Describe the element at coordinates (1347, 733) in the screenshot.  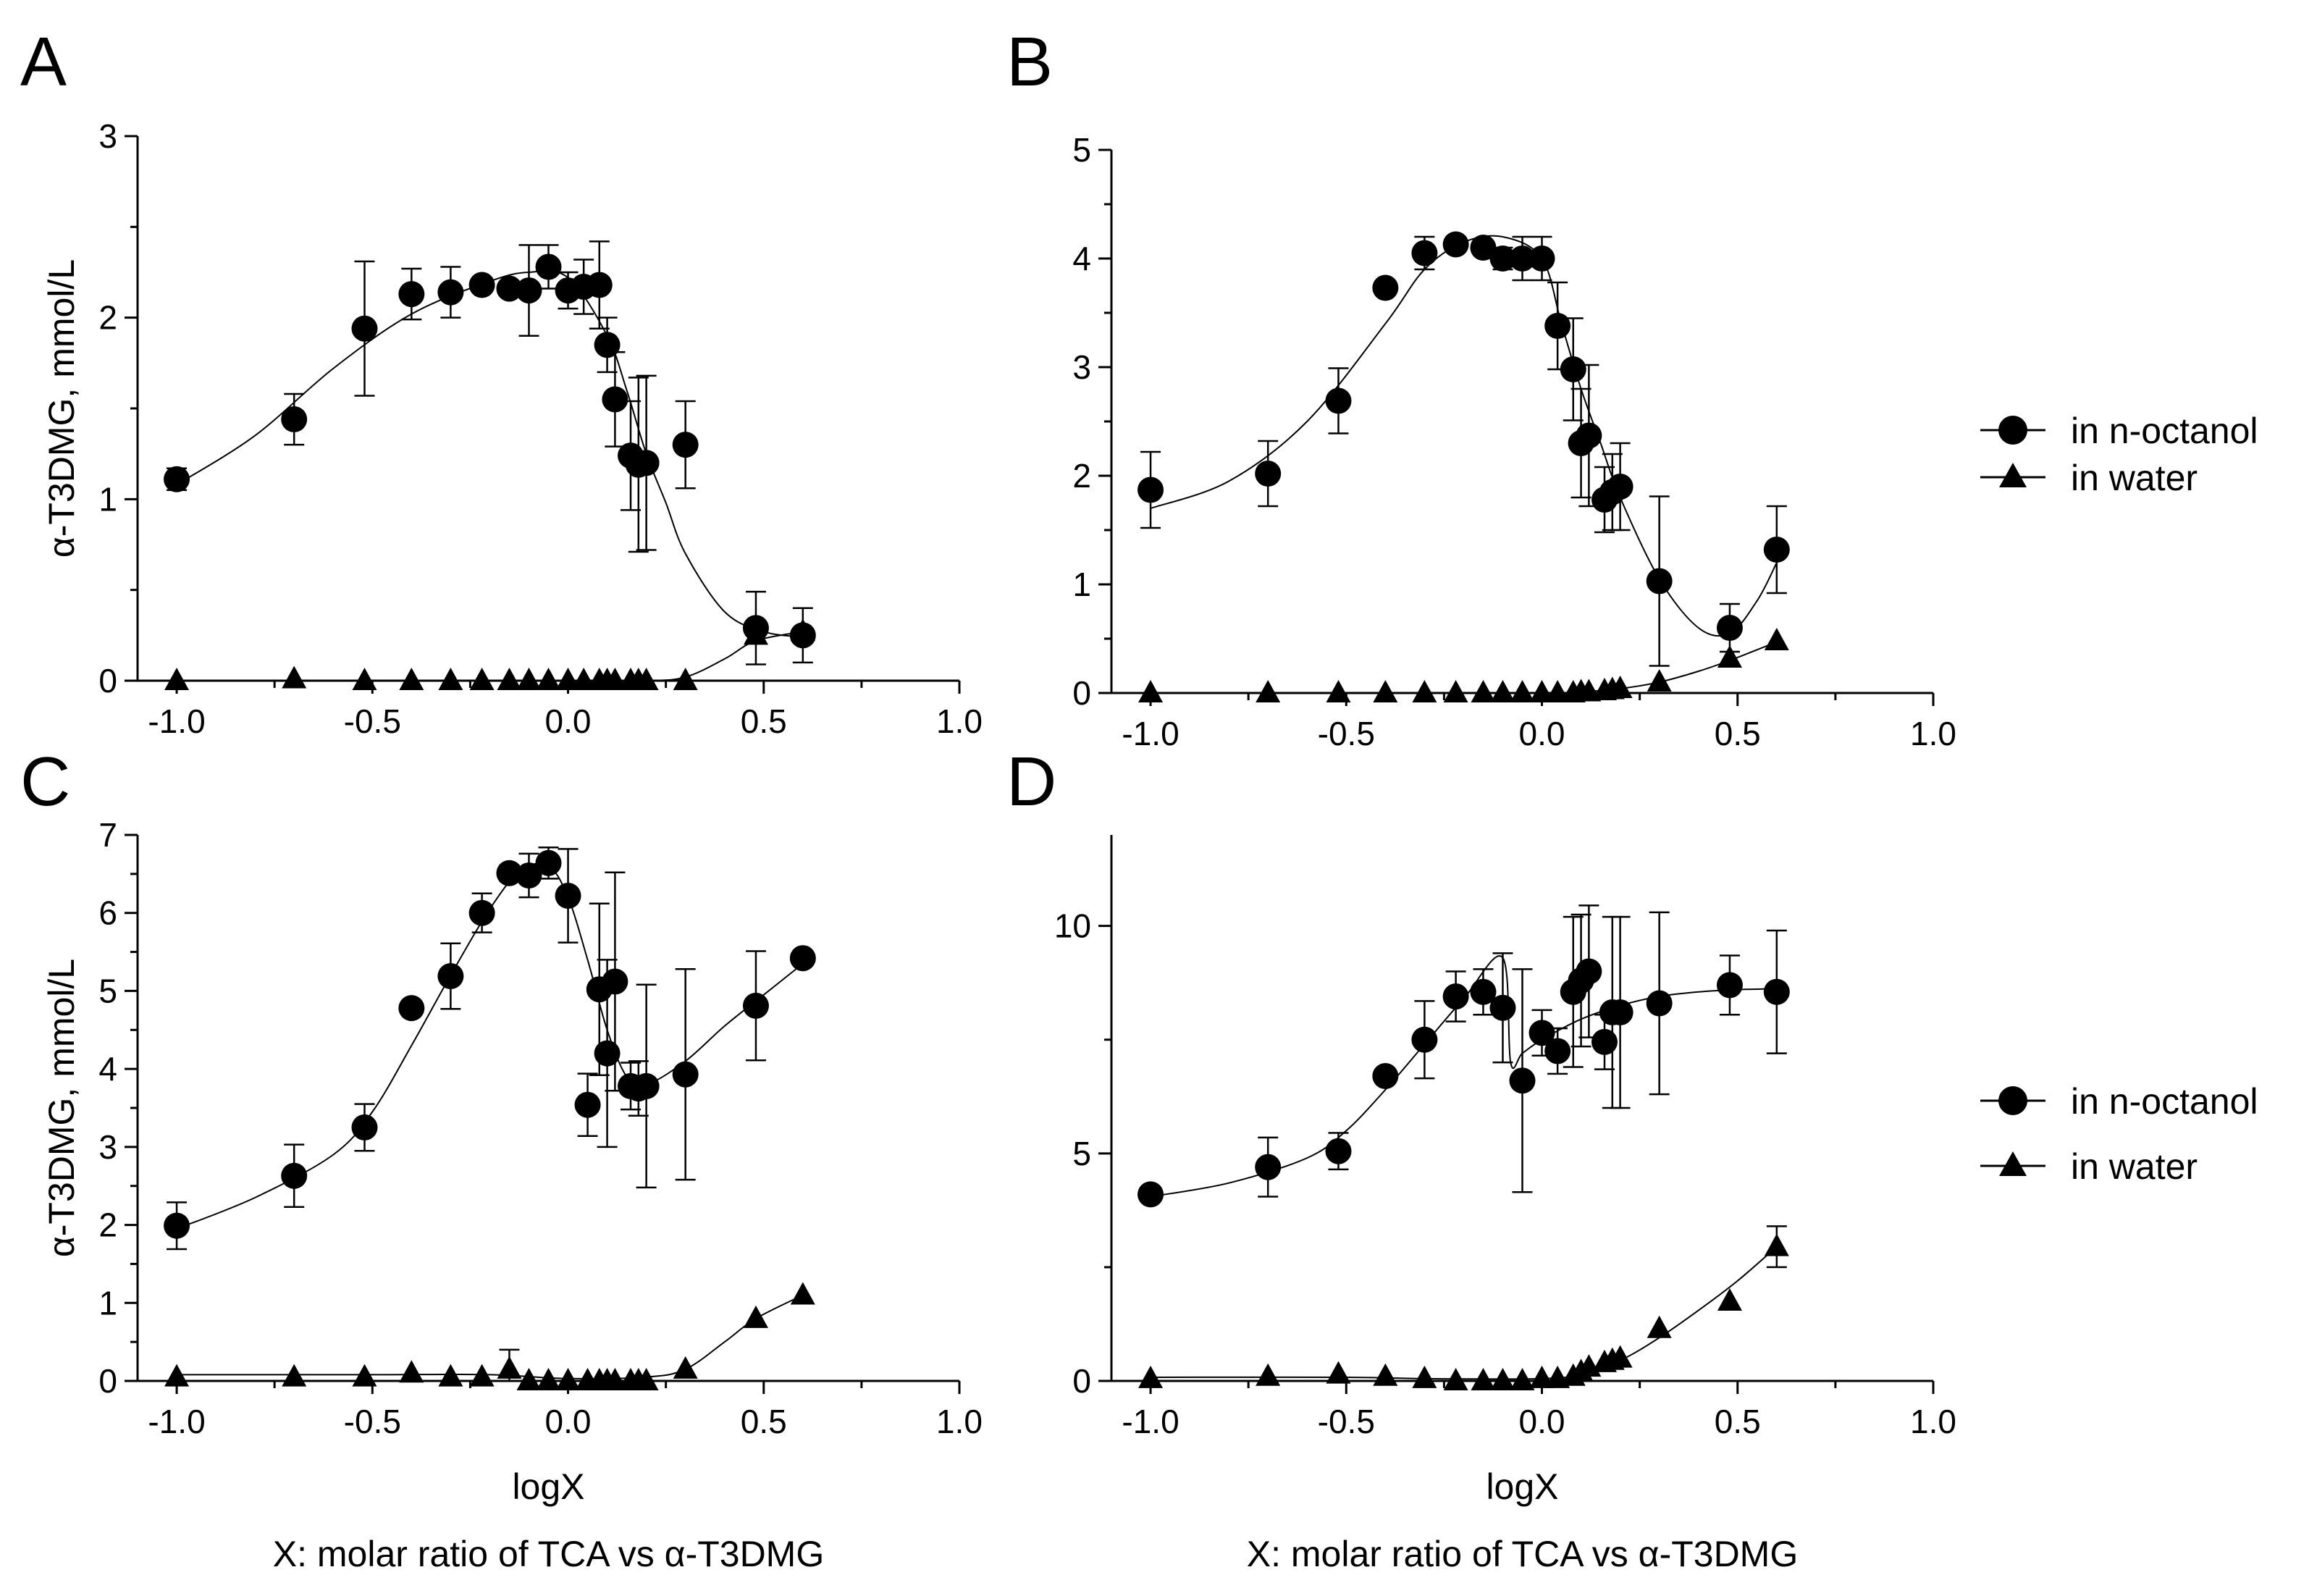
I see `x-tick-label: -0.5` at that location.